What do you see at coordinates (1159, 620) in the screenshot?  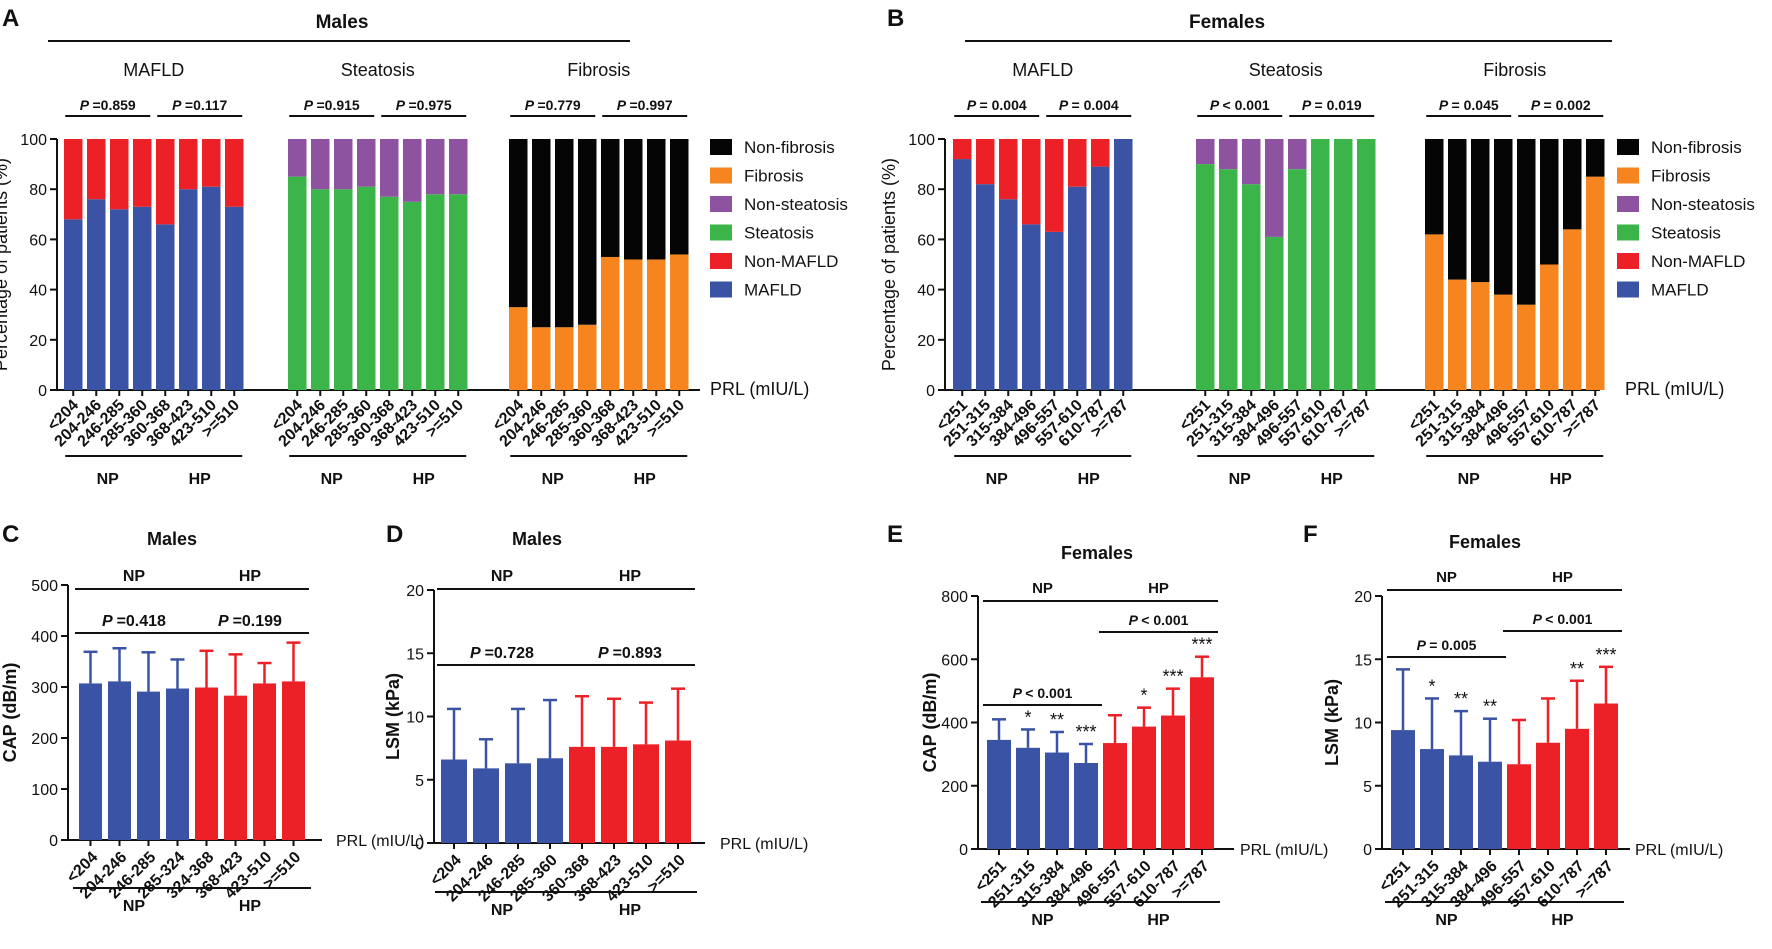 I see `p-value-hp: P < 0.001` at bounding box center [1159, 620].